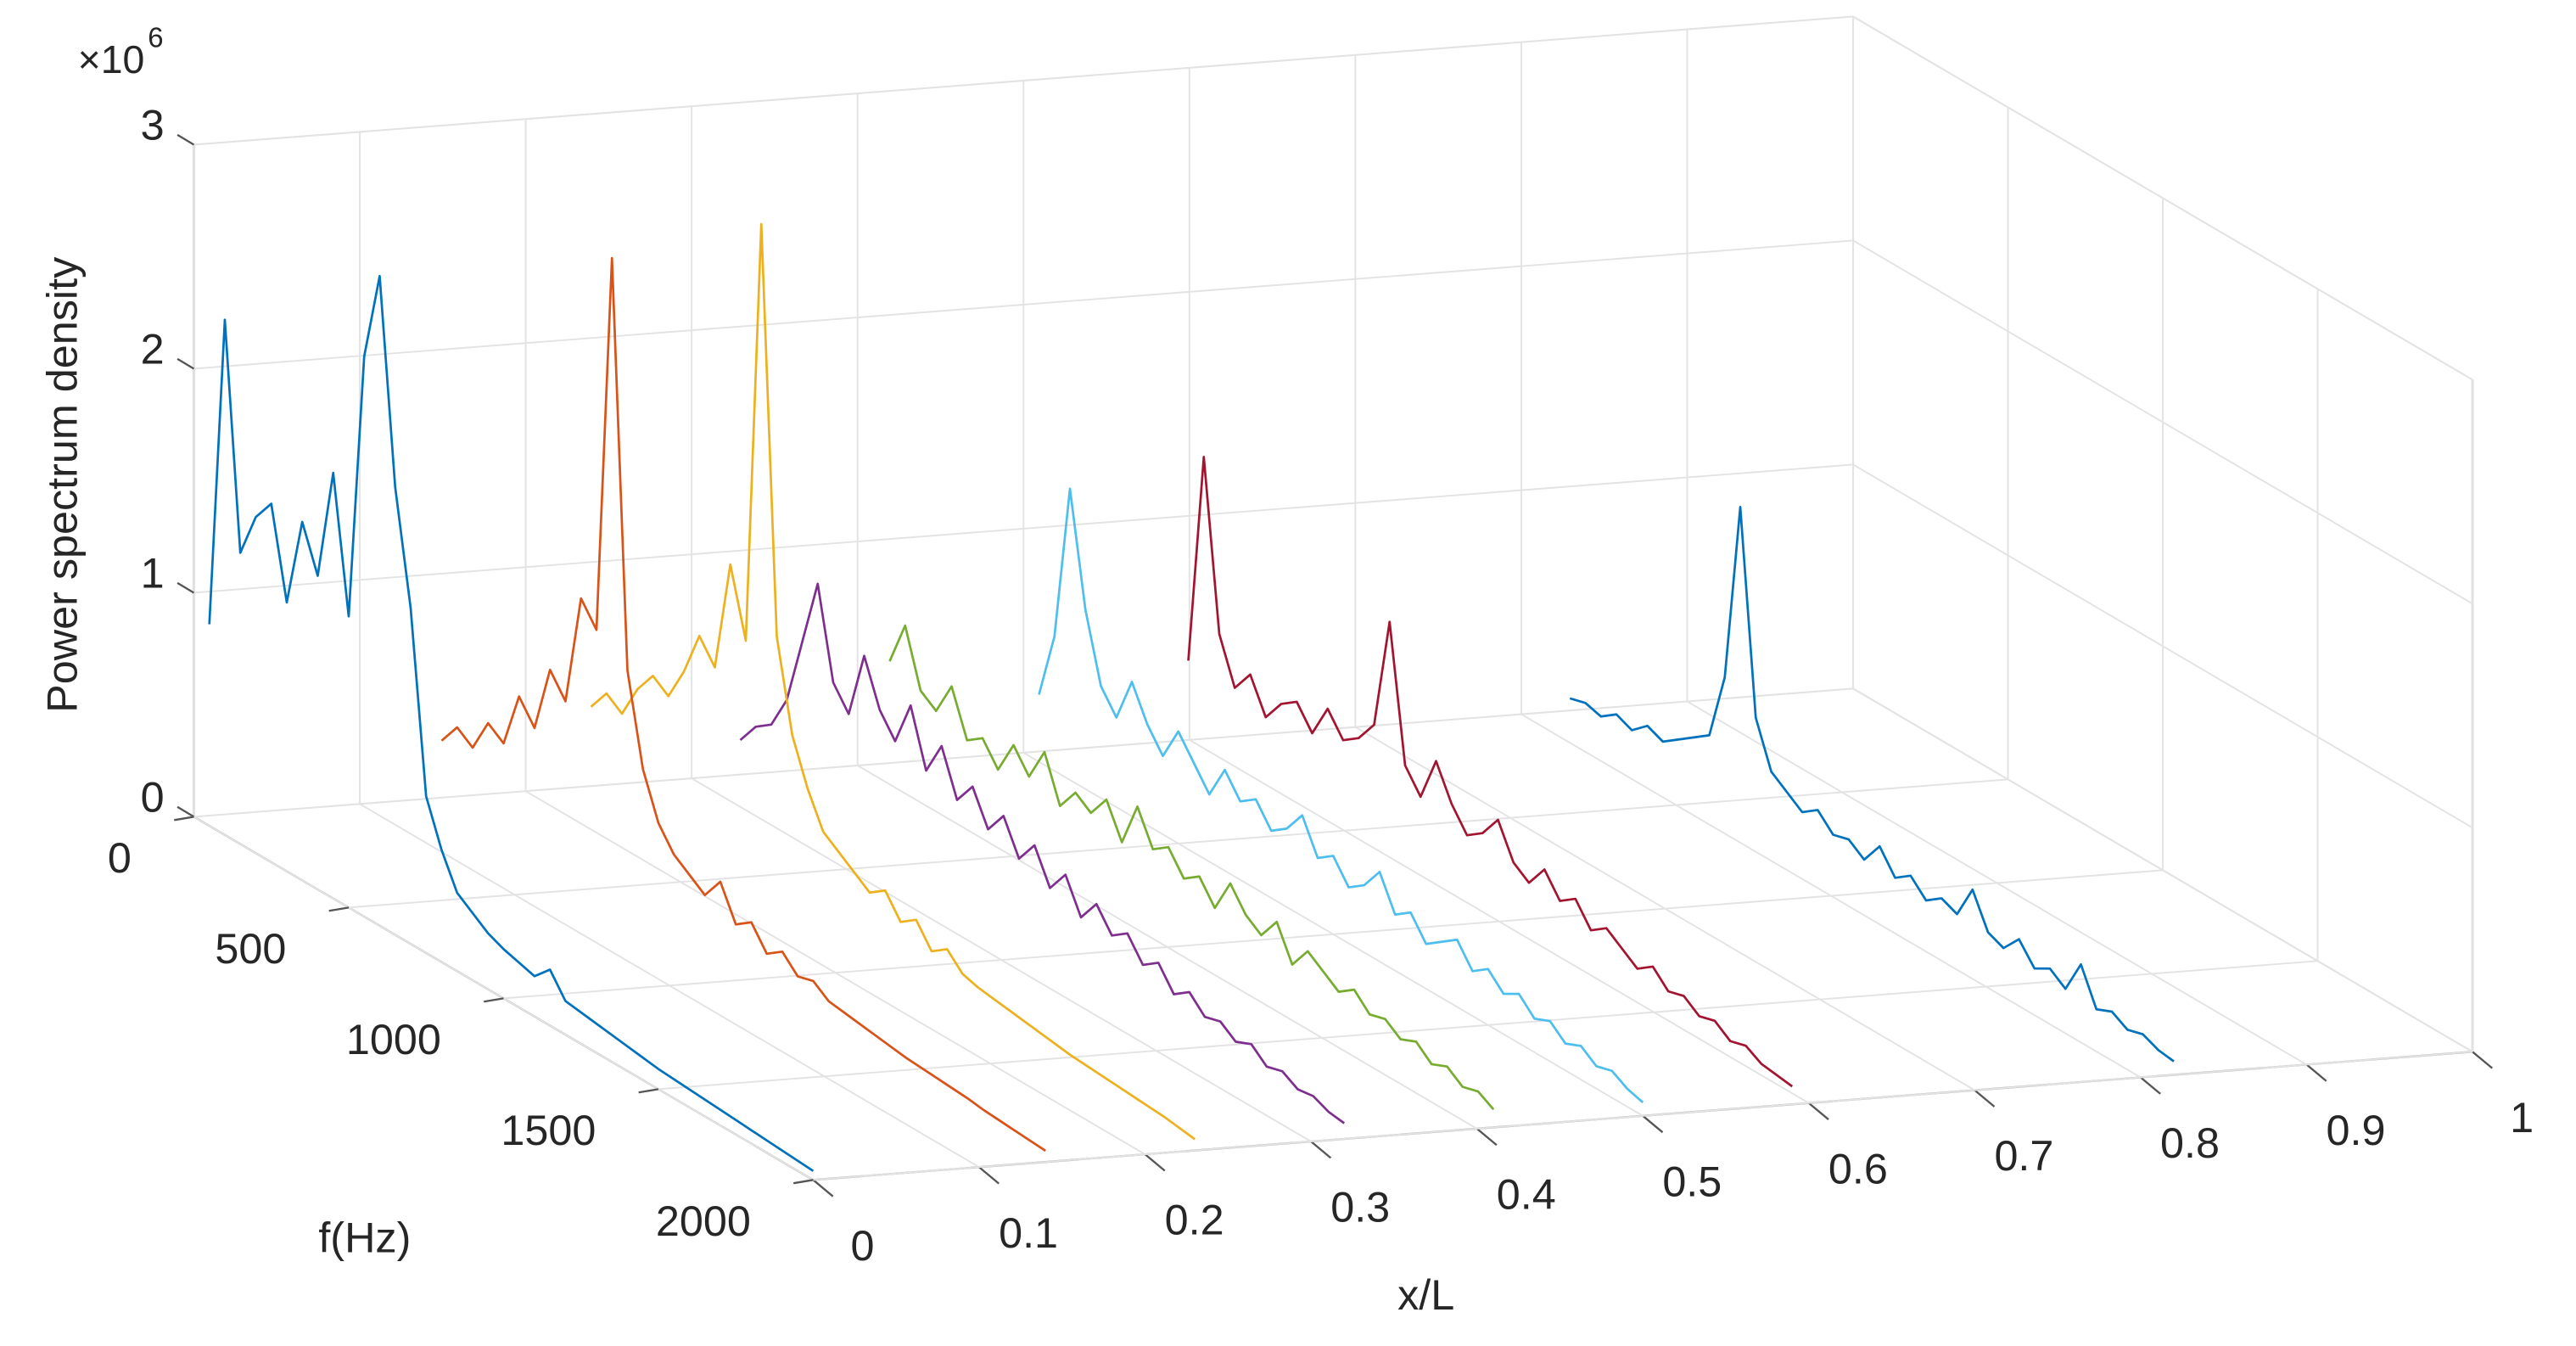 The height and width of the screenshot is (1346, 2576). Describe the element at coordinates (1692, 1181) in the screenshot. I see `x-tick-label: 0.5` at that location.